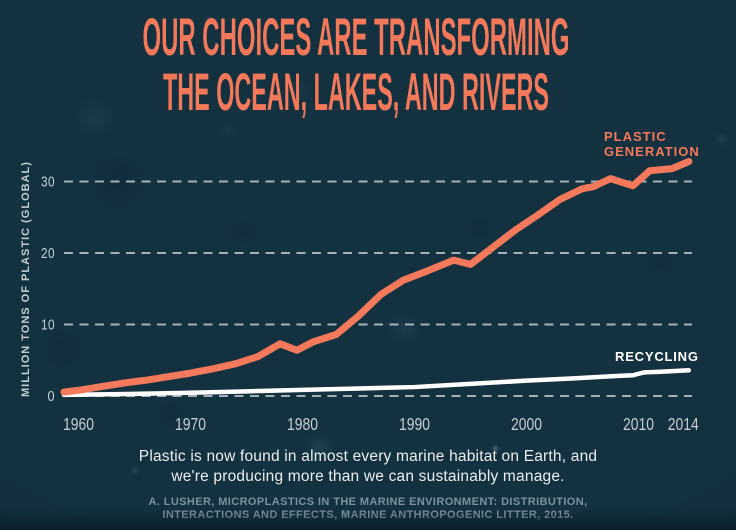 This screenshot has height=530, width=736. What do you see at coordinates (652, 144) in the screenshot?
I see `series-label-plastic-generation: PLASTIC GENERATION` at bounding box center [652, 144].